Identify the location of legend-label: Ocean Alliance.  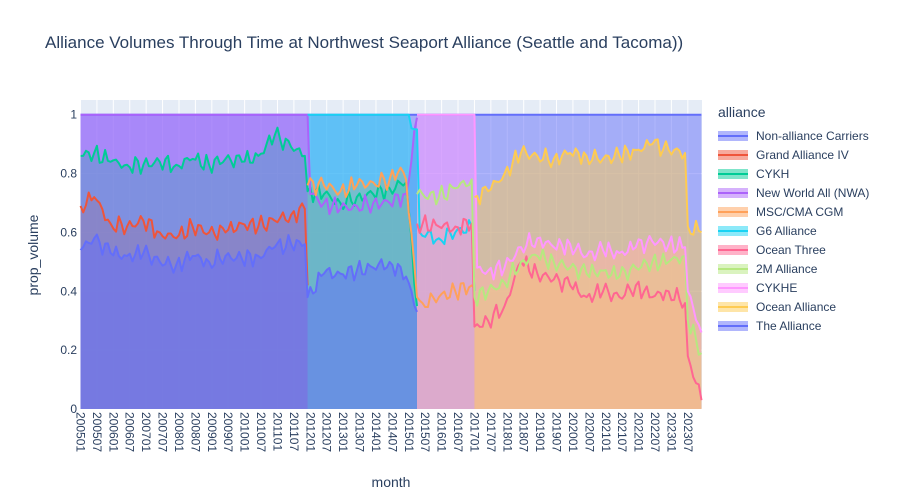
(796, 306).